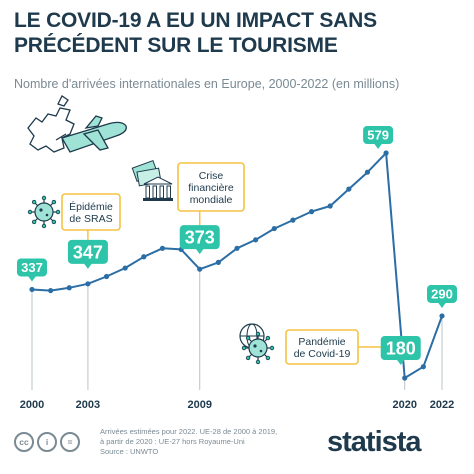 This screenshot has width=474, height=474. I want to click on value-label: 579, so click(378, 137).